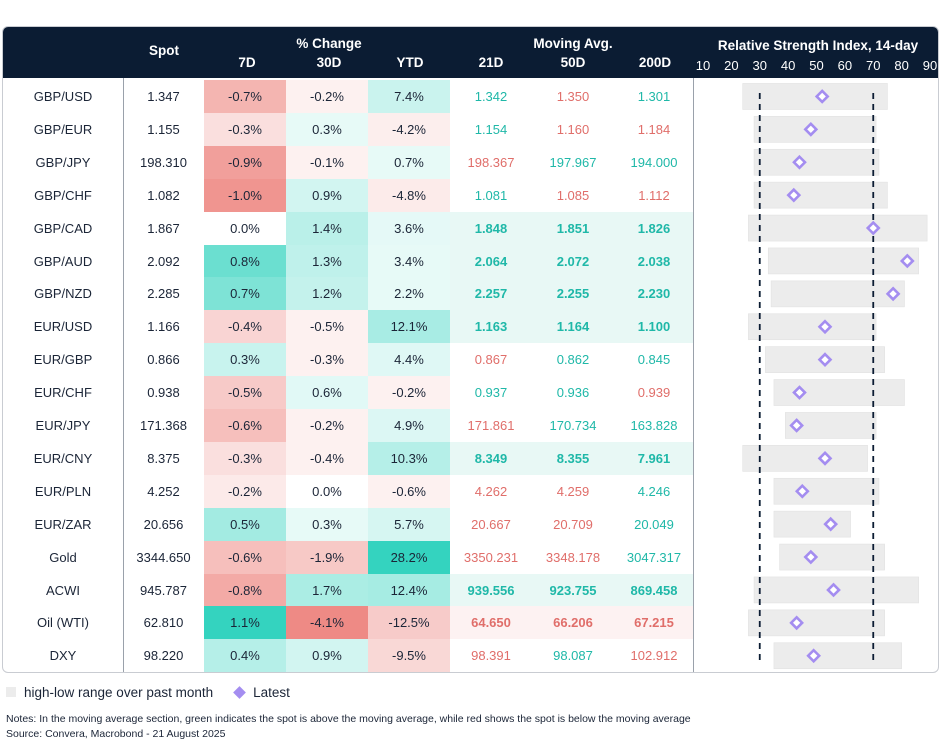  What do you see at coordinates (409, 590) in the screenshot?
I see `cell-ytd: 12.4%` at bounding box center [409, 590].